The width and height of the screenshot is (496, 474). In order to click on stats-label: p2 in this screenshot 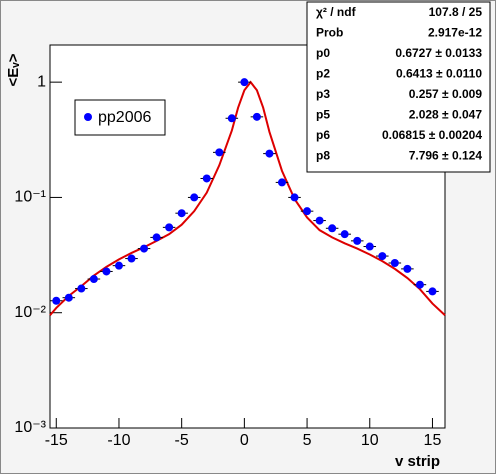, I will do `click(323, 74)`.